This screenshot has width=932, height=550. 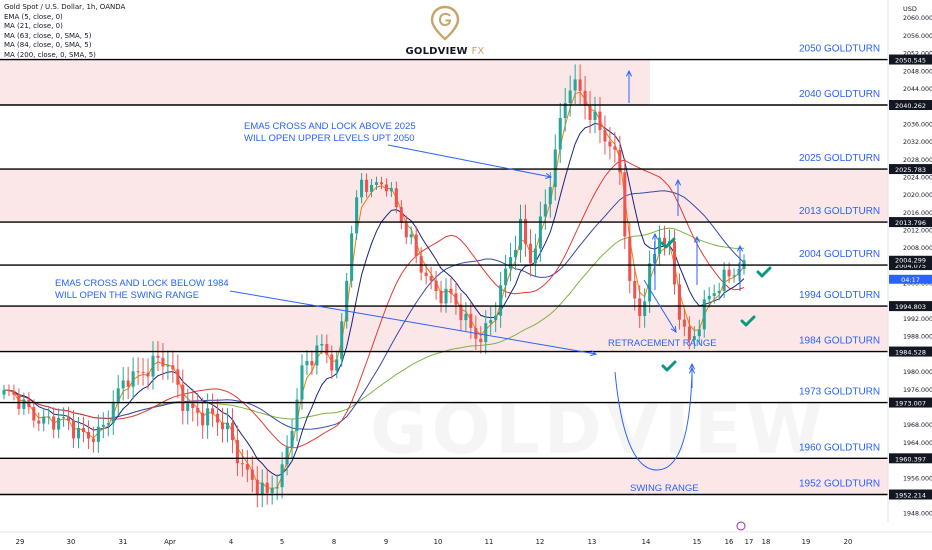 What do you see at coordinates (766, 542) in the screenshot?
I see `time-tick-label: 18` at bounding box center [766, 542].